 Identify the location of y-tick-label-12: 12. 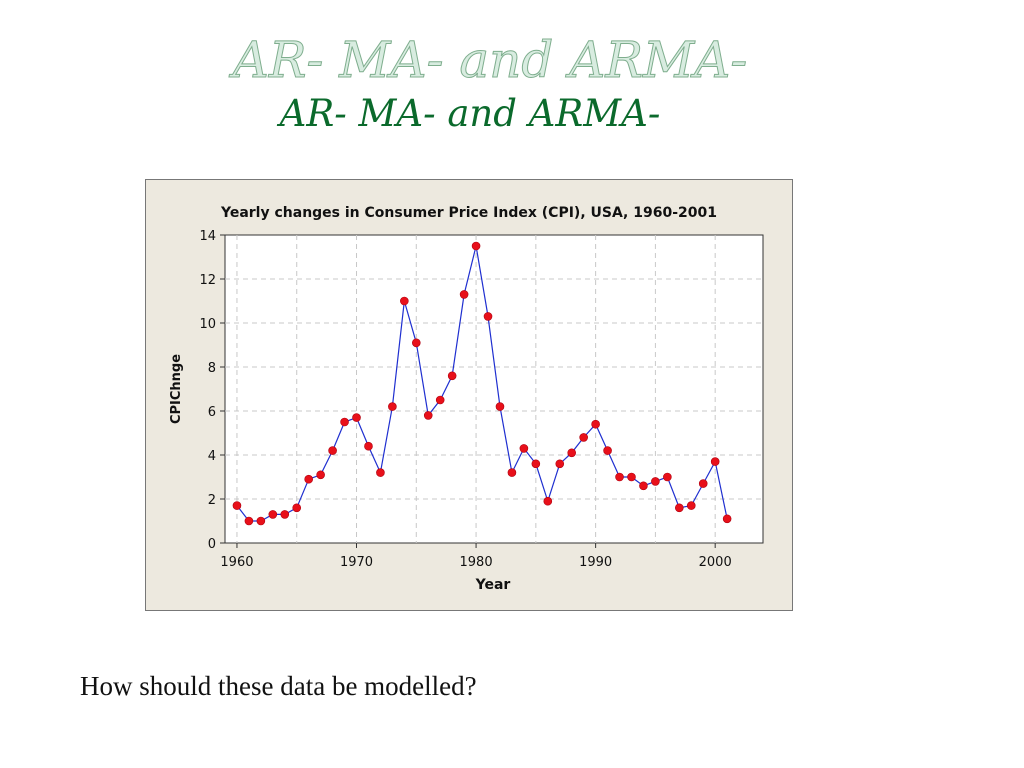
(207, 280).